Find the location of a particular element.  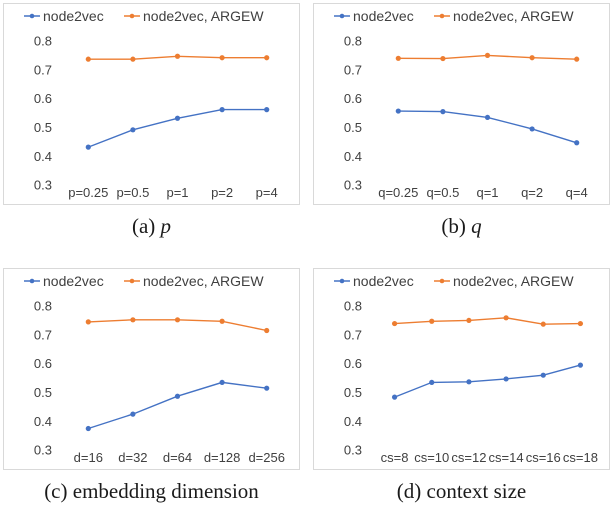

legend-entry-node2vec-q: node2vec is located at coordinates (374, 16).